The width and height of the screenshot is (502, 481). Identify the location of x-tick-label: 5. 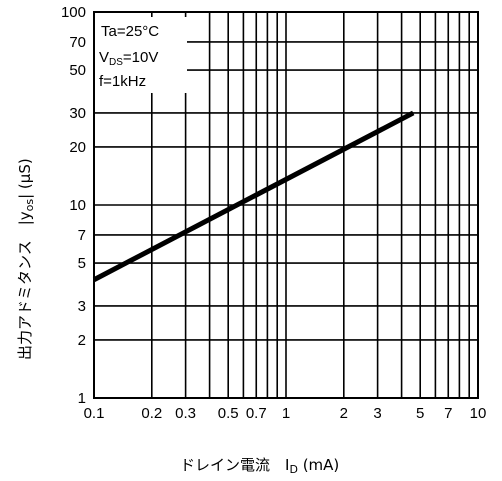
(420, 413).